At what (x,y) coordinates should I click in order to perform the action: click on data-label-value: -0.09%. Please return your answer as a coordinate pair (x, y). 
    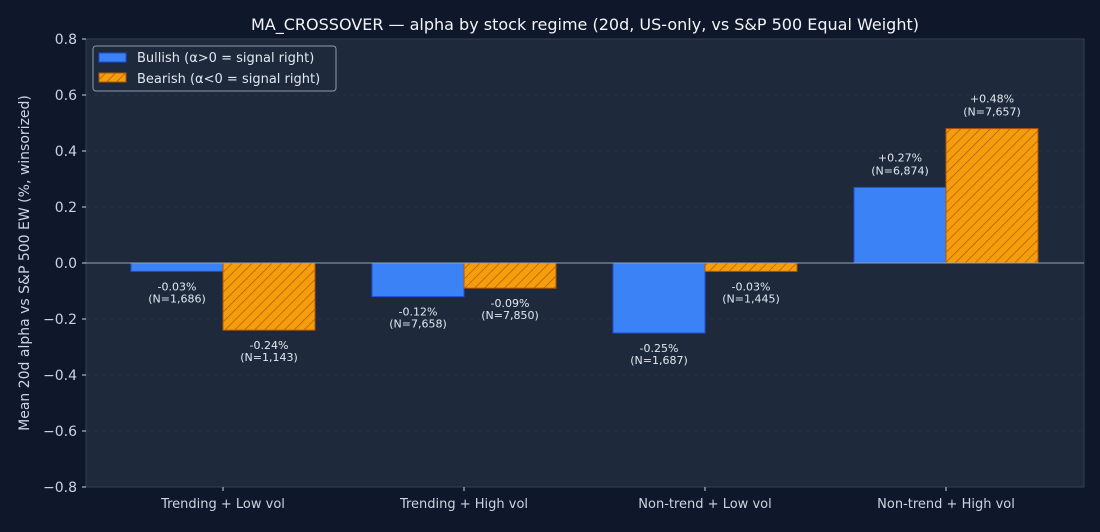
    Looking at the image, I should click on (510, 303).